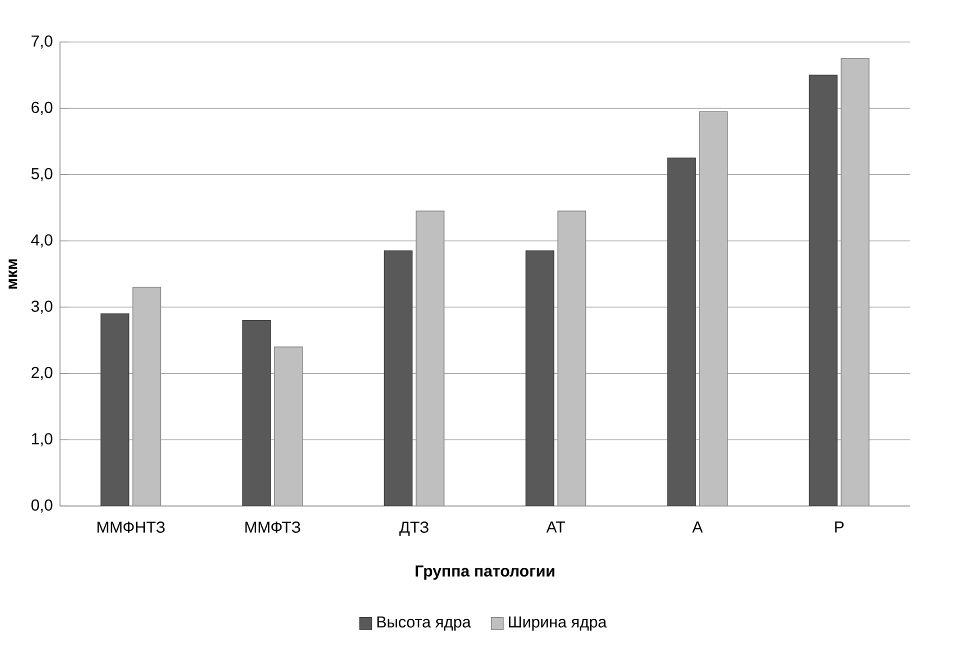  Describe the element at coordinates (42, 108) in the screenshot. I see `y-tick-label: 6,0` at that location.